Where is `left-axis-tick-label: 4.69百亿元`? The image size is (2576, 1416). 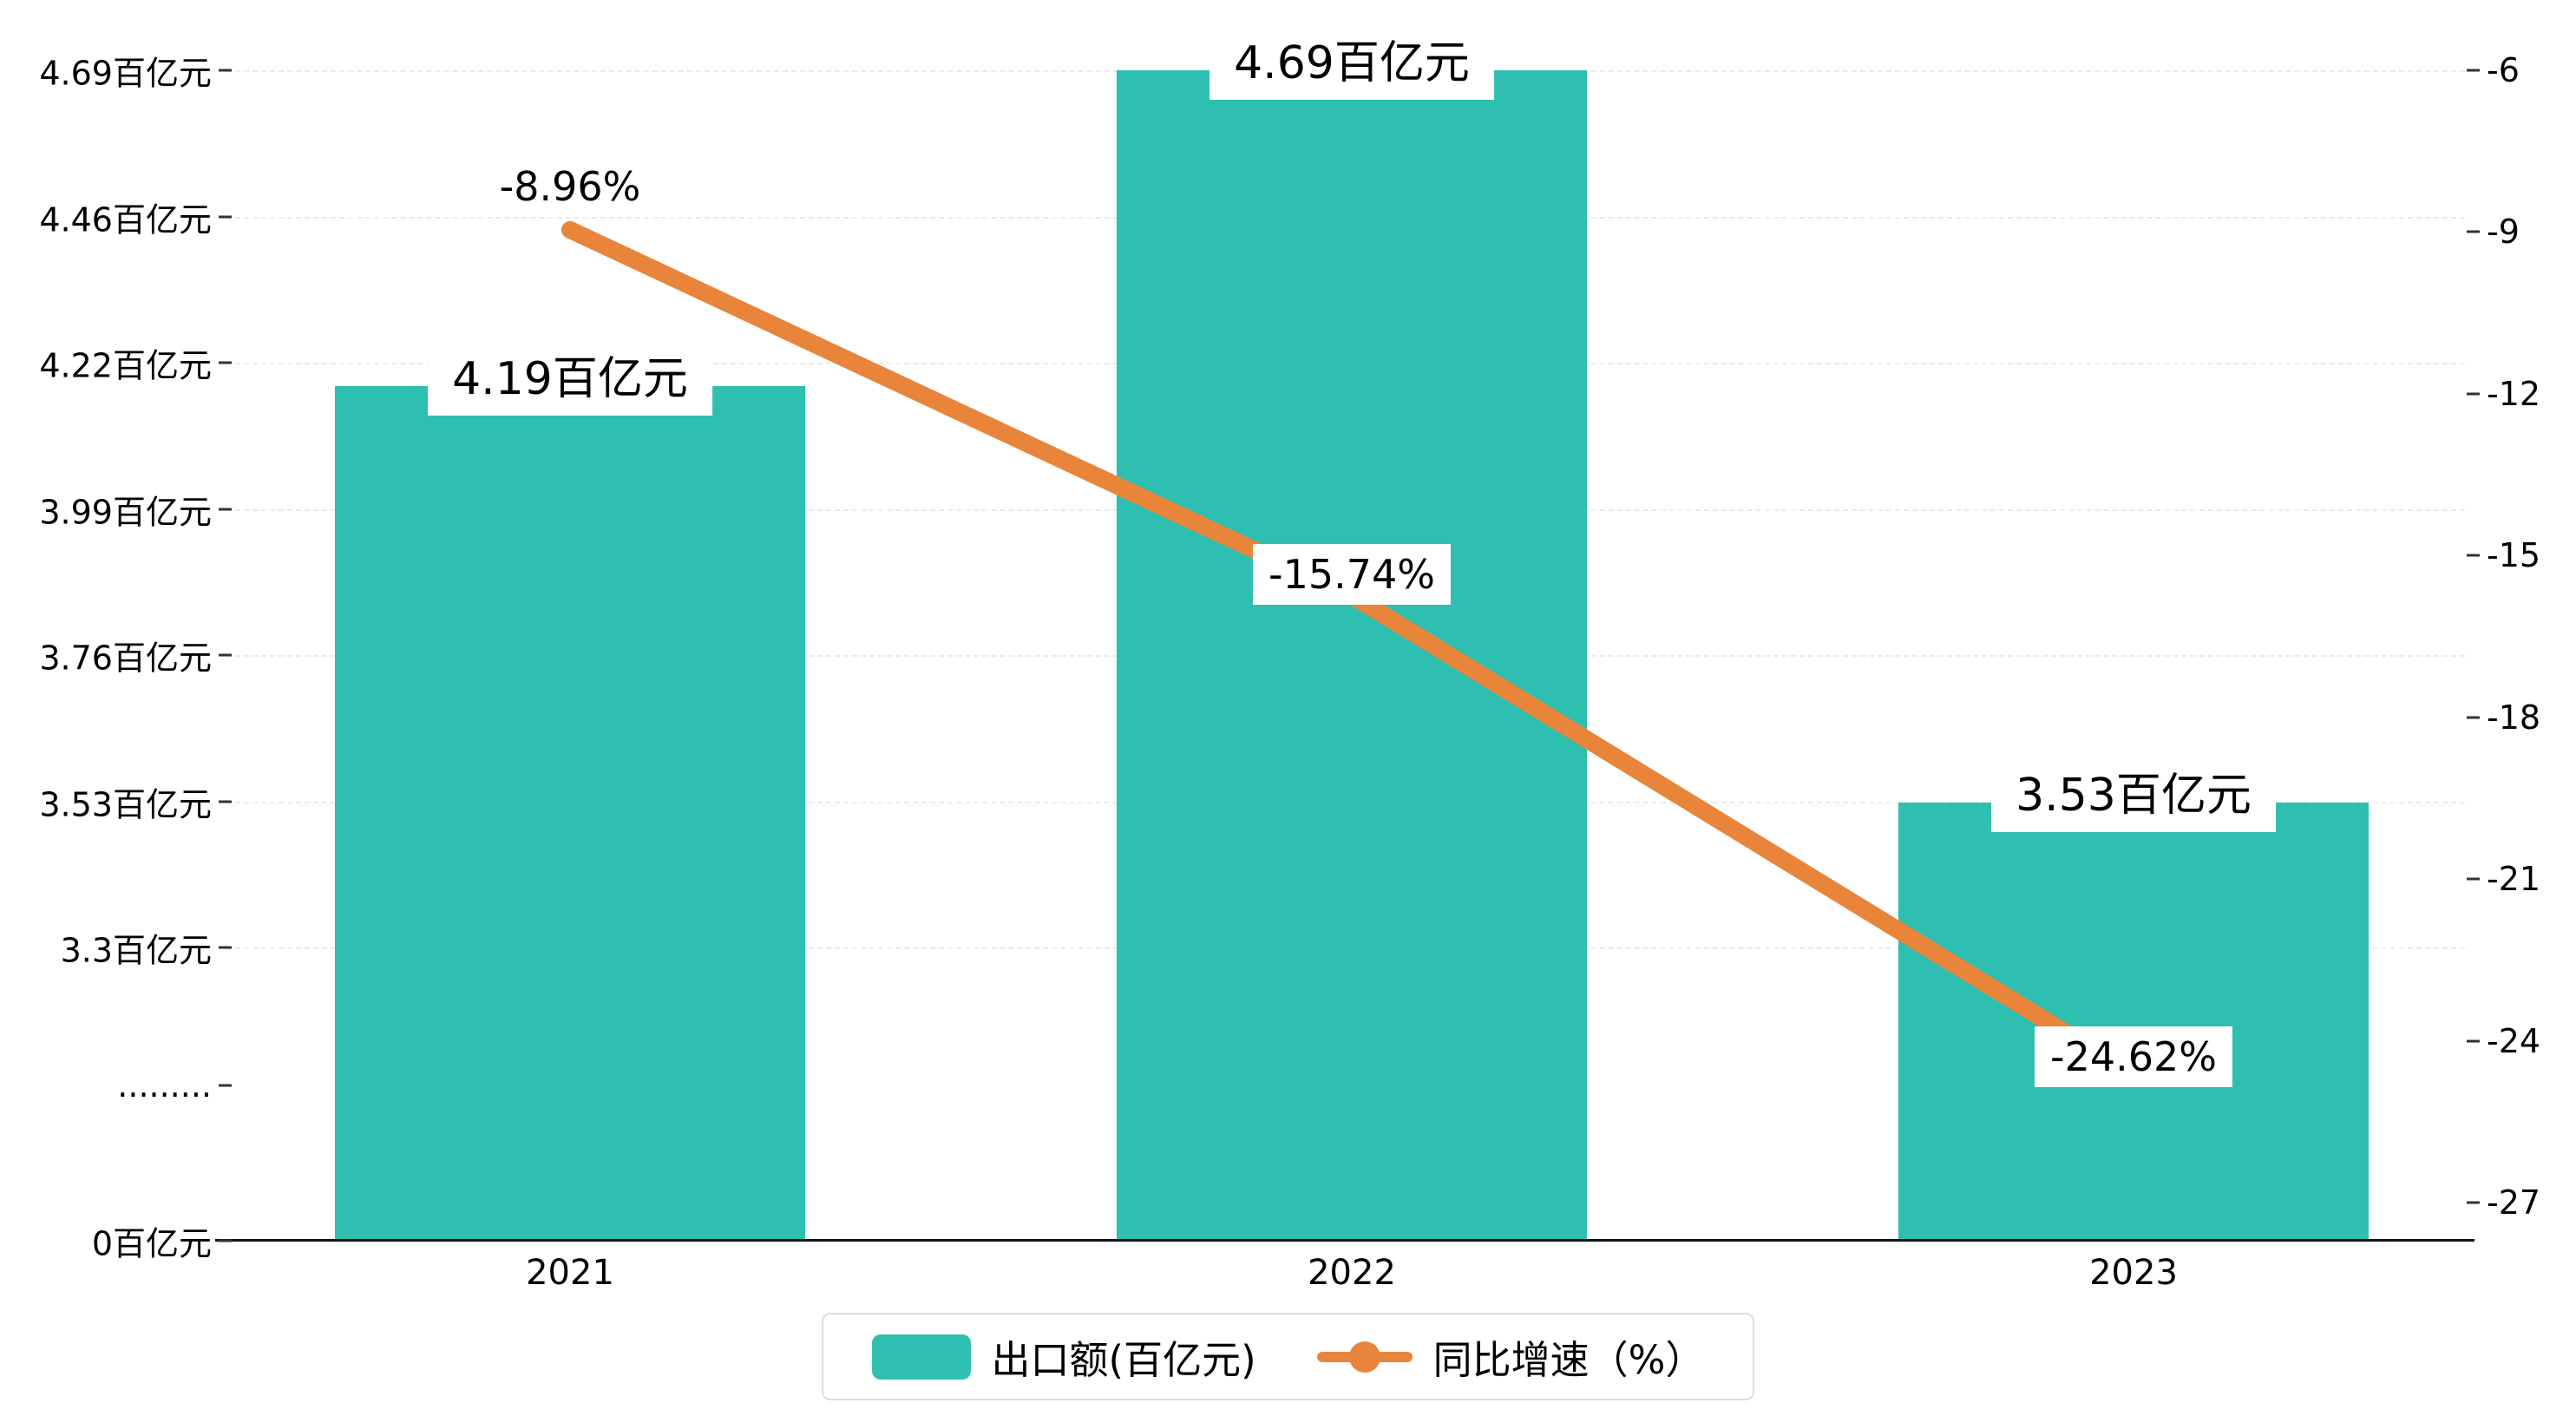
left-axis-tick-label: 4.69百亿元 is located at coordinates (125, 74).